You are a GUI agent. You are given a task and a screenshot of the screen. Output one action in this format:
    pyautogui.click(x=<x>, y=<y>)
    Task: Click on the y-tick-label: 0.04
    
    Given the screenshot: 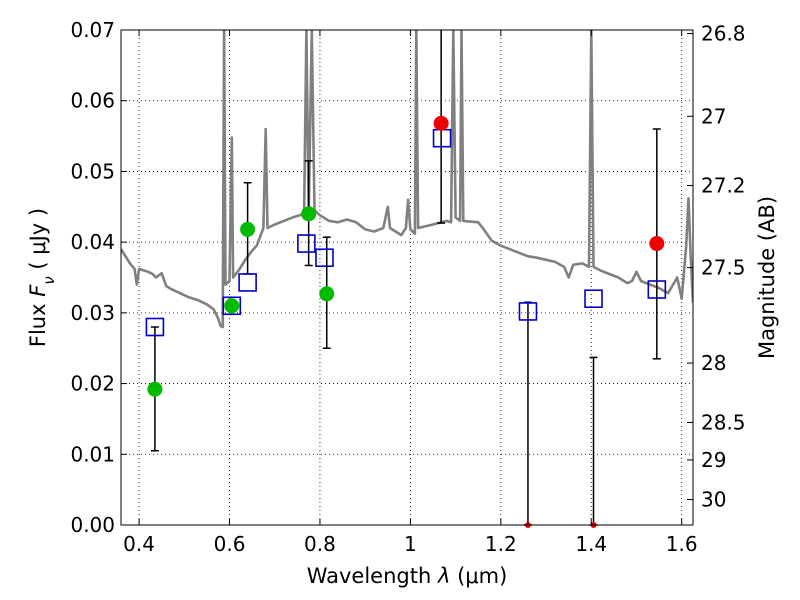 What is the action you would take?
    pyautogui.click(x=92, y=242)
    